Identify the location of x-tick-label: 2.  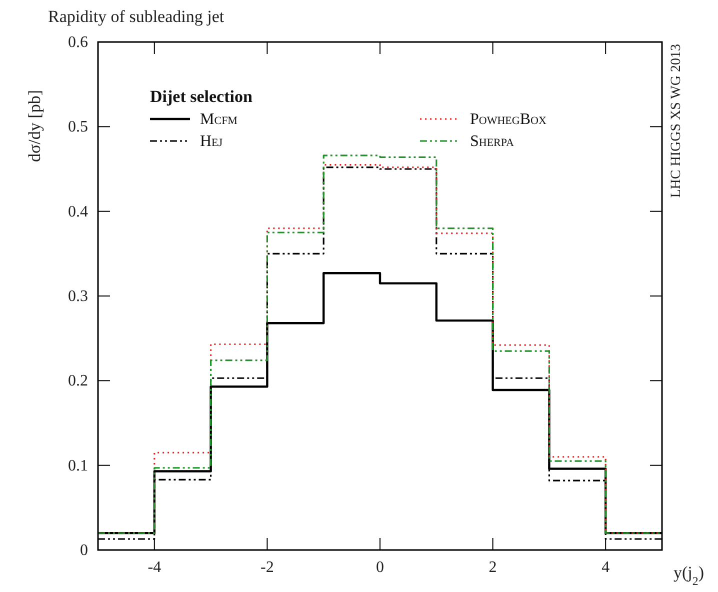
(492, 567).